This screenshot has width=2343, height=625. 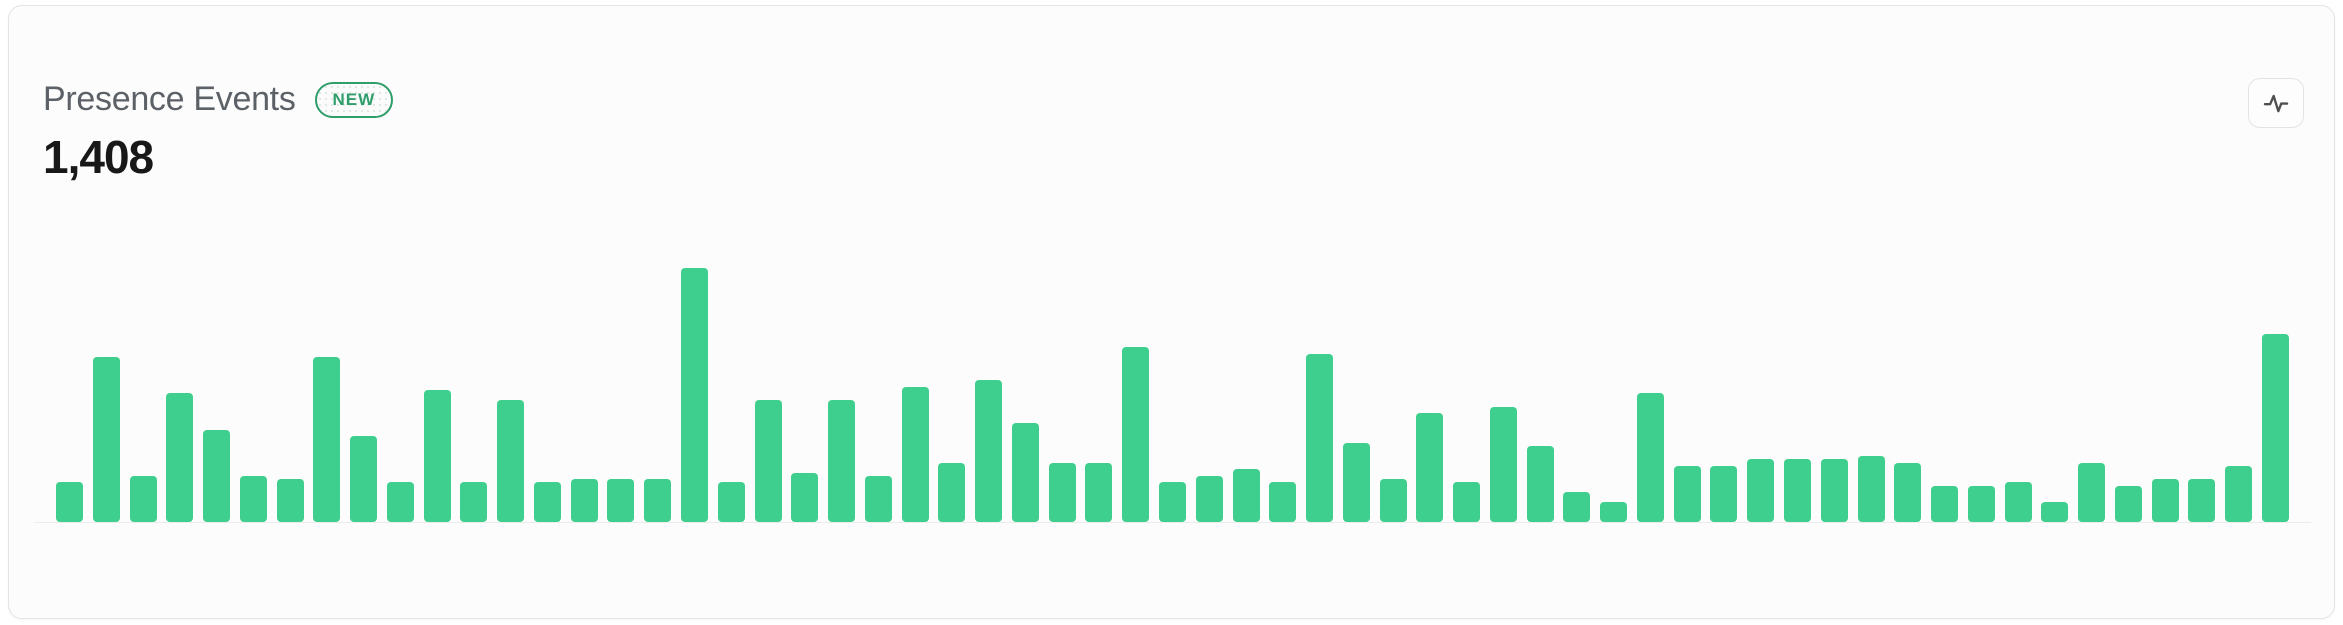 I want to click on card-header: Presence Events NEW, so click(x=218, y=99).